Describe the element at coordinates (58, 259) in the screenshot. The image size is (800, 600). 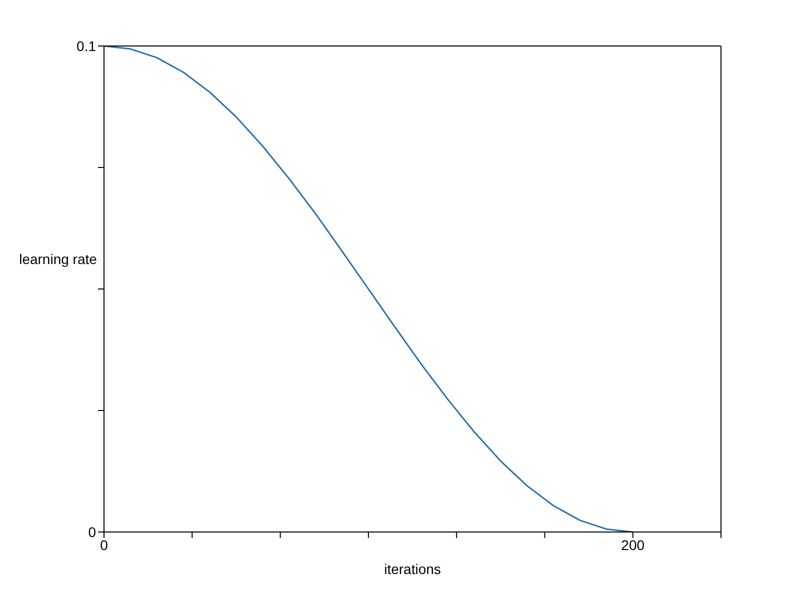
I see `y-axis-title: learning rate` at that location.